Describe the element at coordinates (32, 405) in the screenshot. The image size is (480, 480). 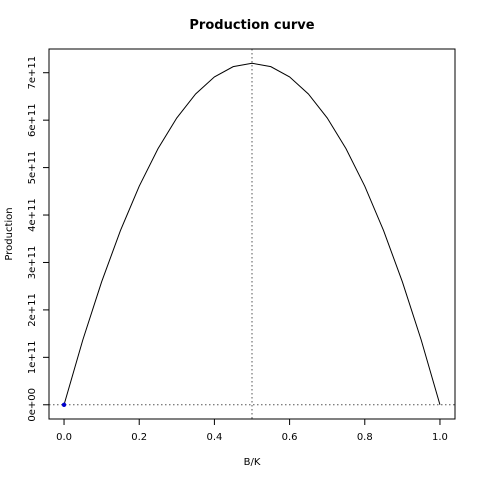
I see `y-tick-label: 0e+00` at that location.